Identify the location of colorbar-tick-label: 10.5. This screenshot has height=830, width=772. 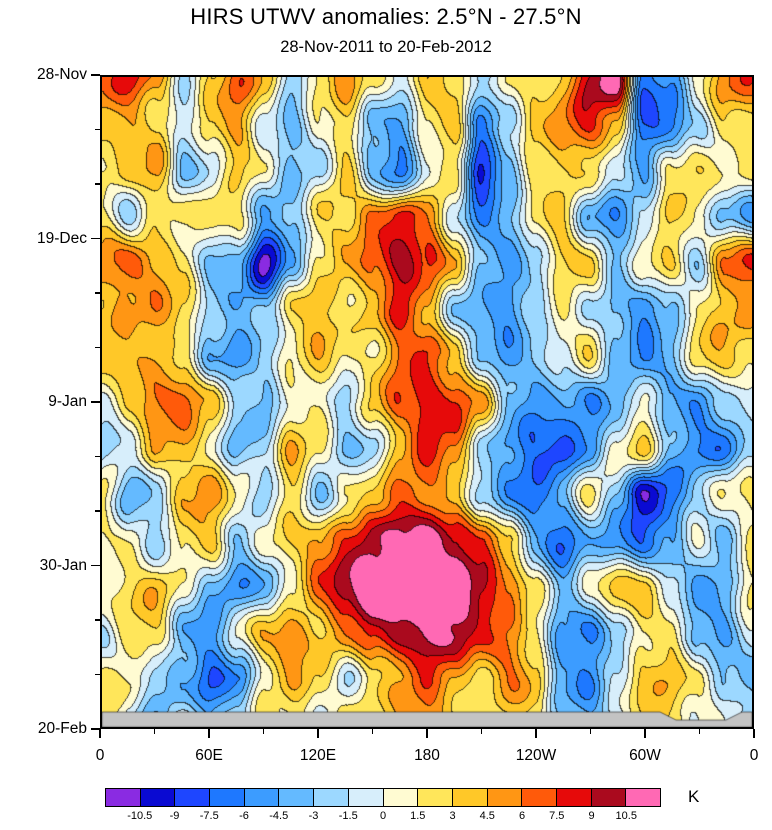
(626, 816).